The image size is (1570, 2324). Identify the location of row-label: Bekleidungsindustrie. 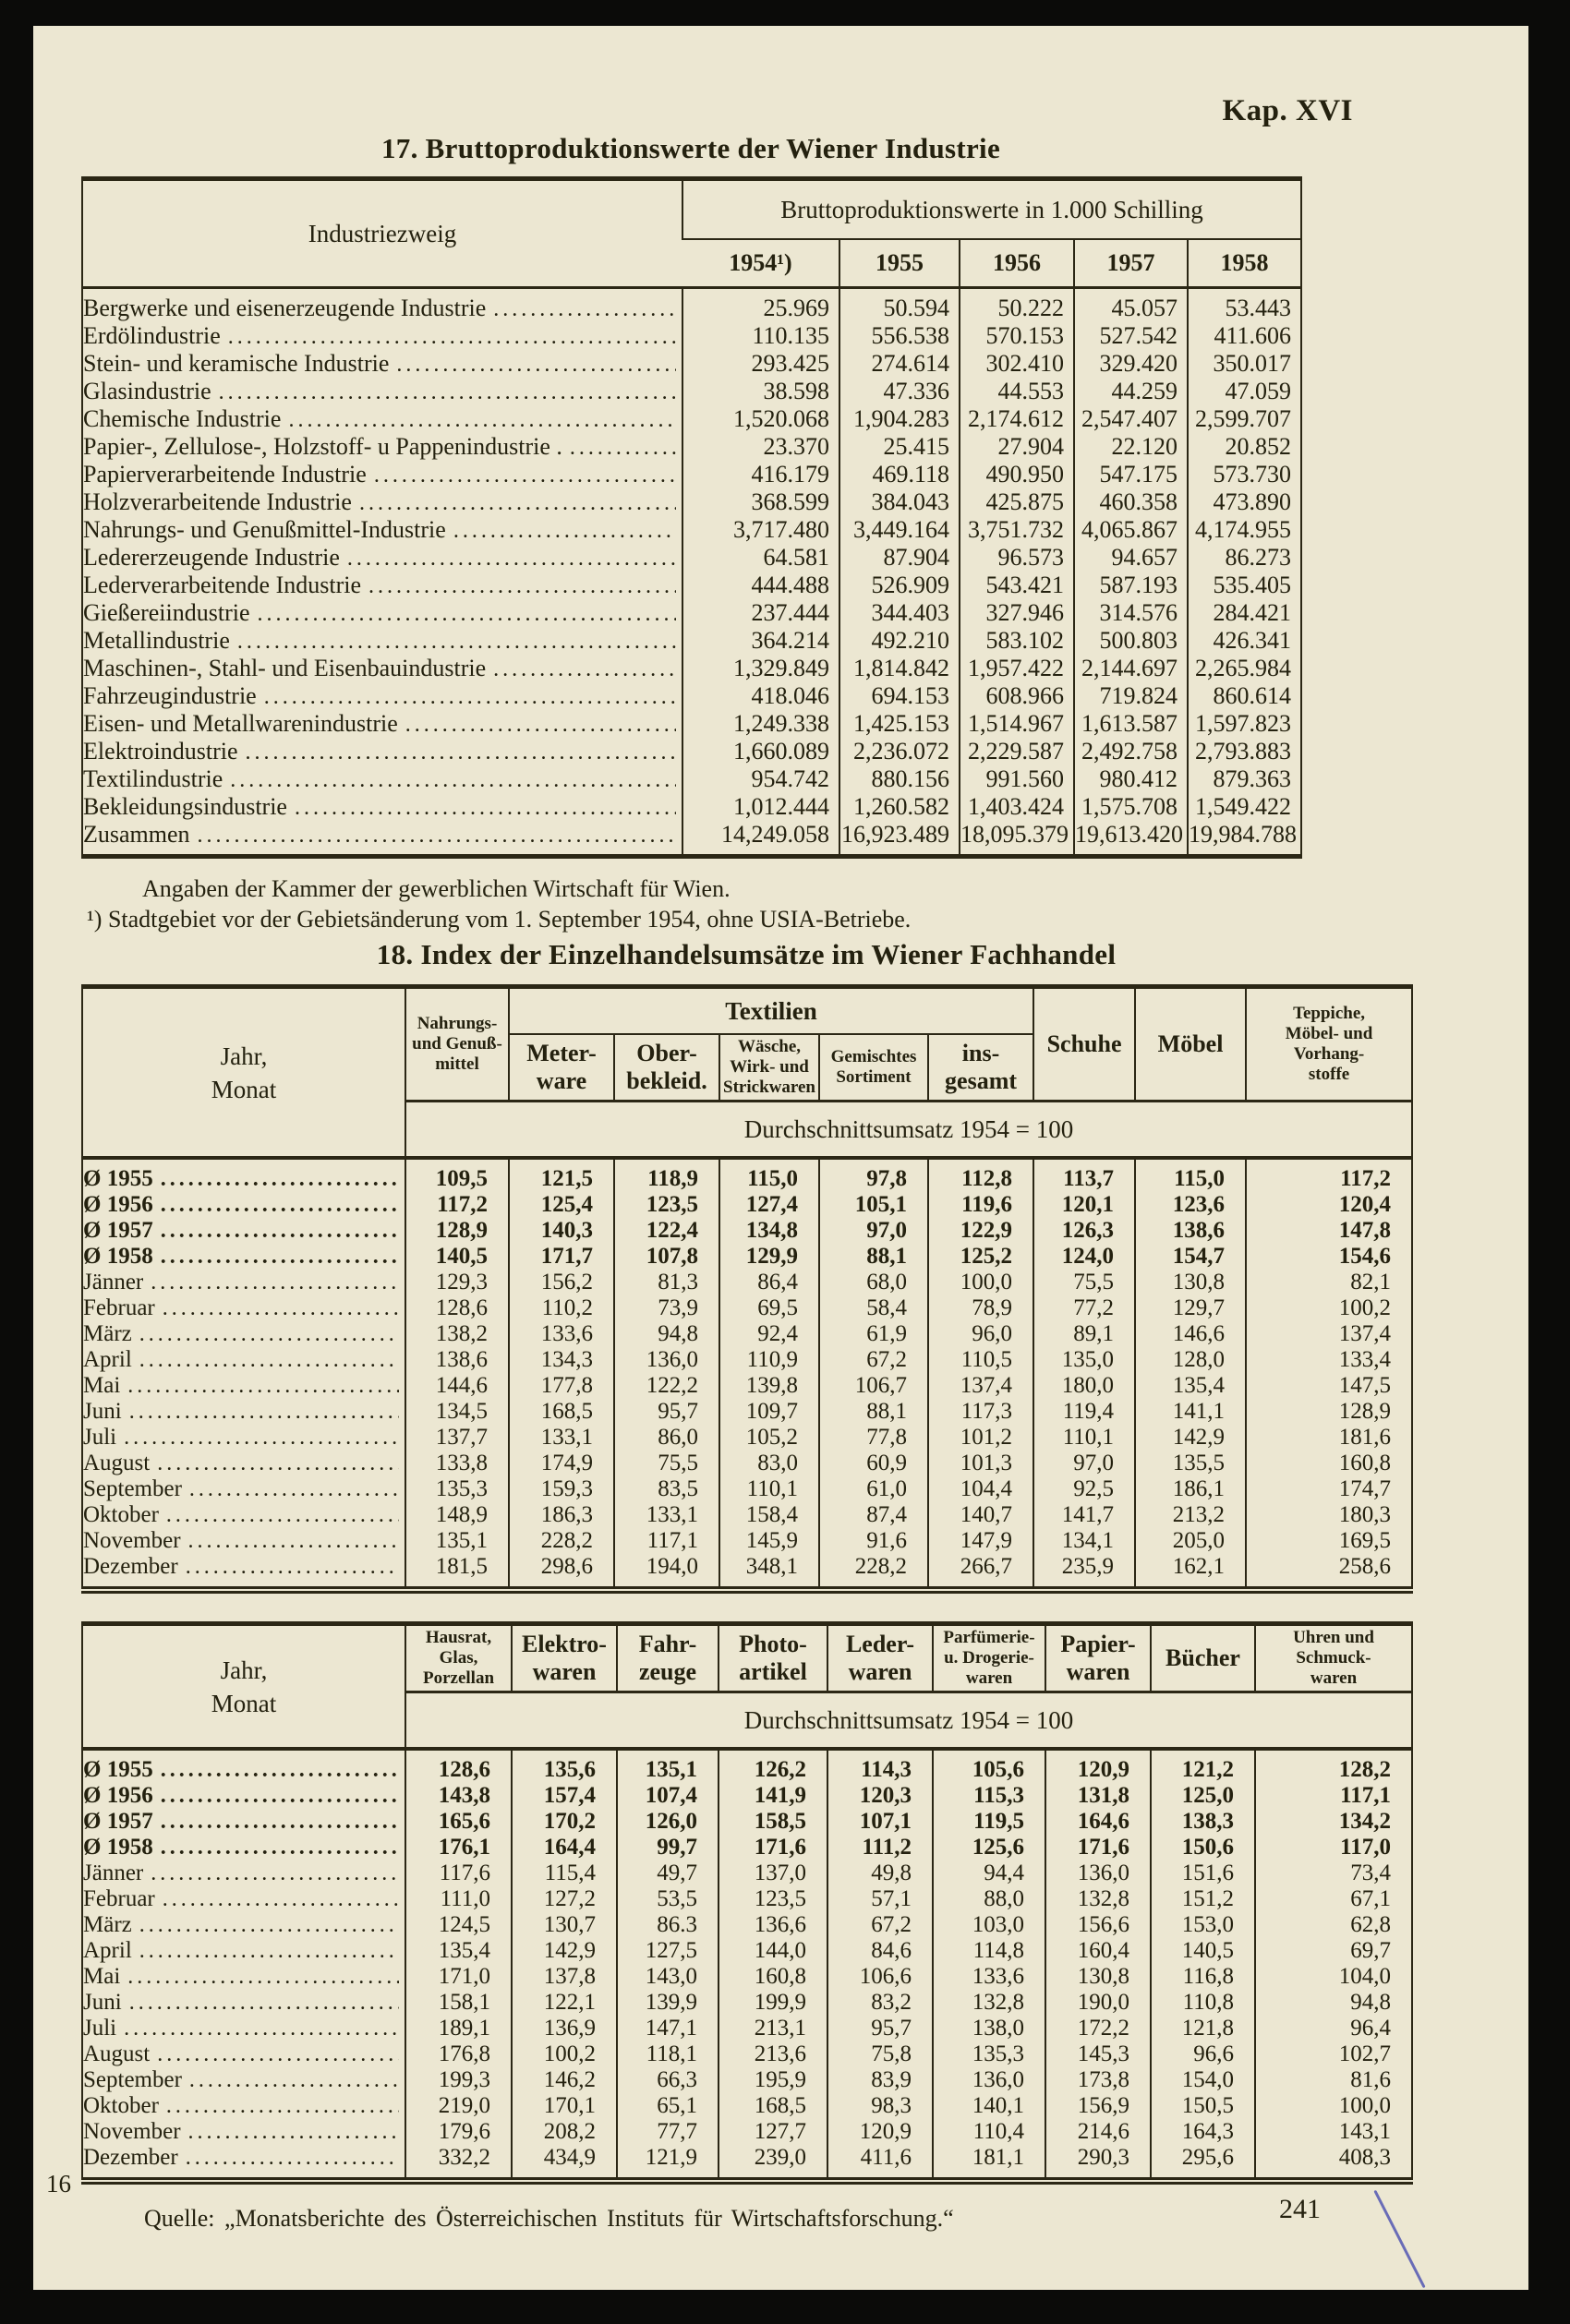
(382, 806).